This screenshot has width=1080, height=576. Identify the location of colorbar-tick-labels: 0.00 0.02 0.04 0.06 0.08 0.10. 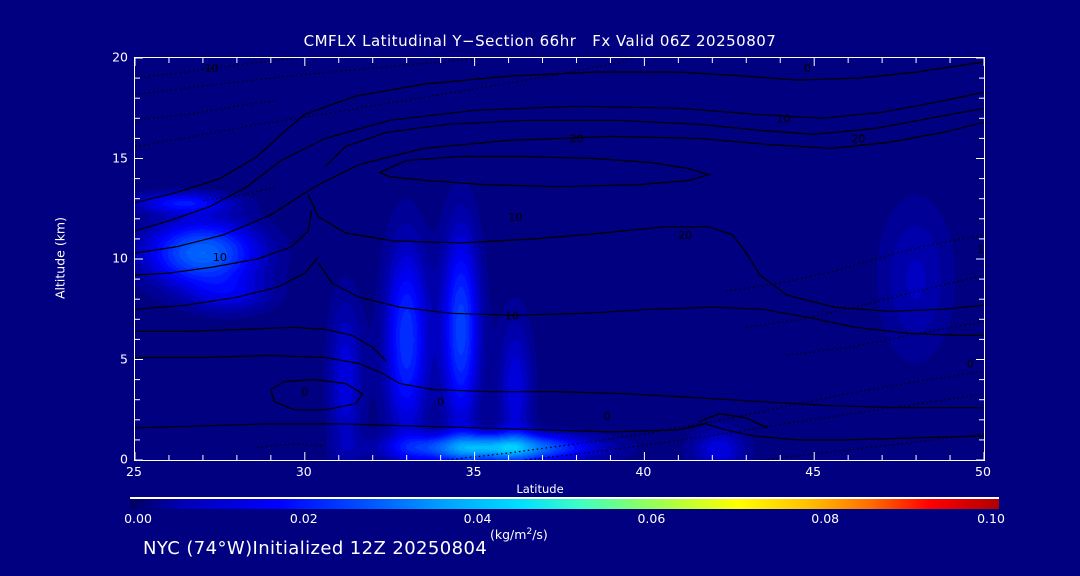
(564, 520).